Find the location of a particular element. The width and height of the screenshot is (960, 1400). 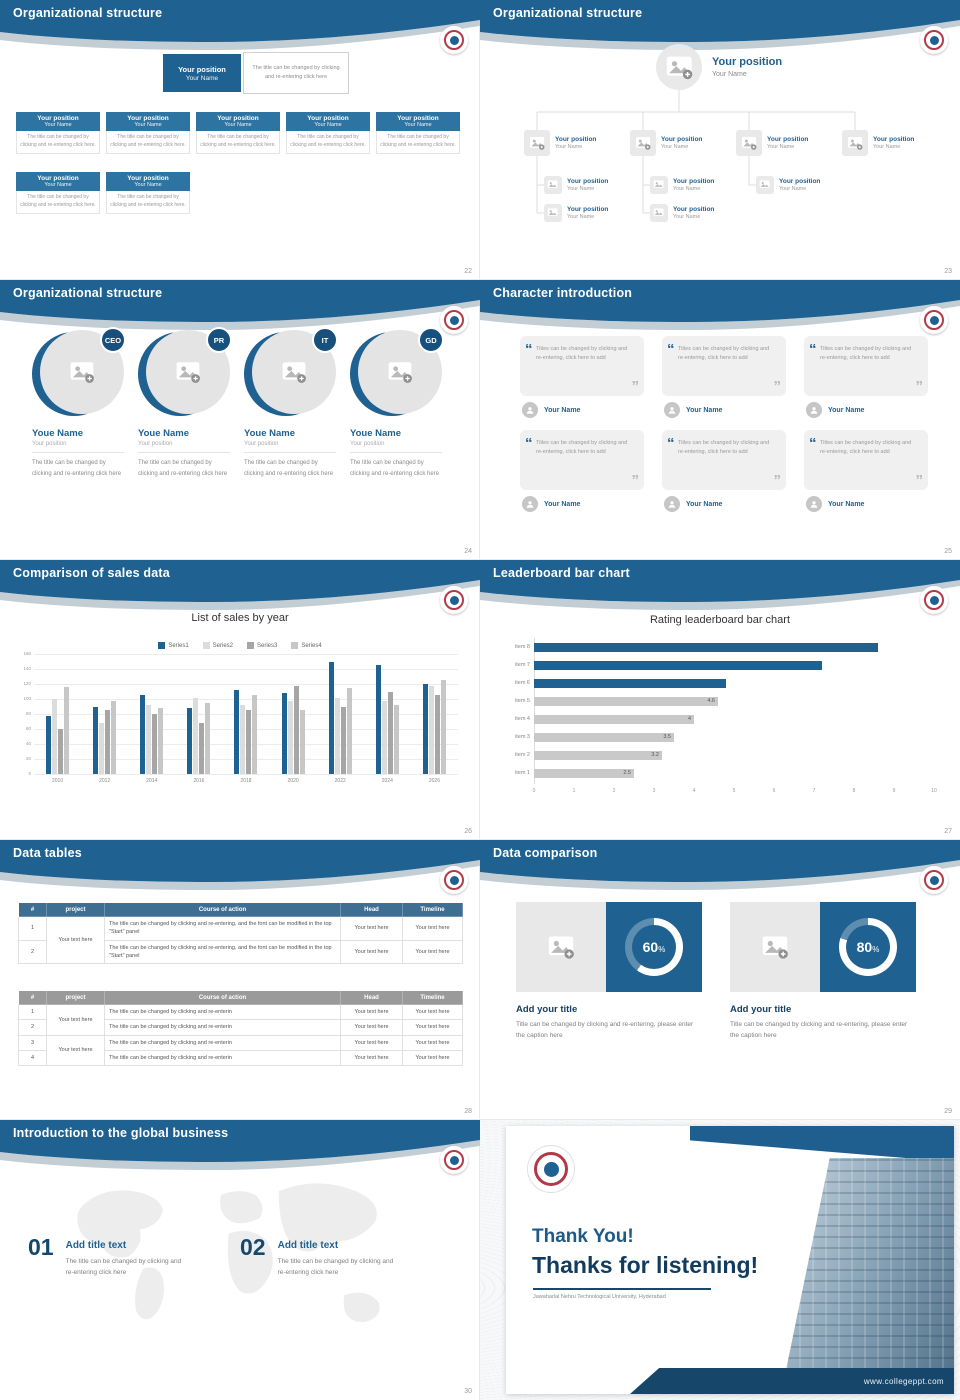

org-root-box: Your position Your Name is located at coordinates (202, 73).